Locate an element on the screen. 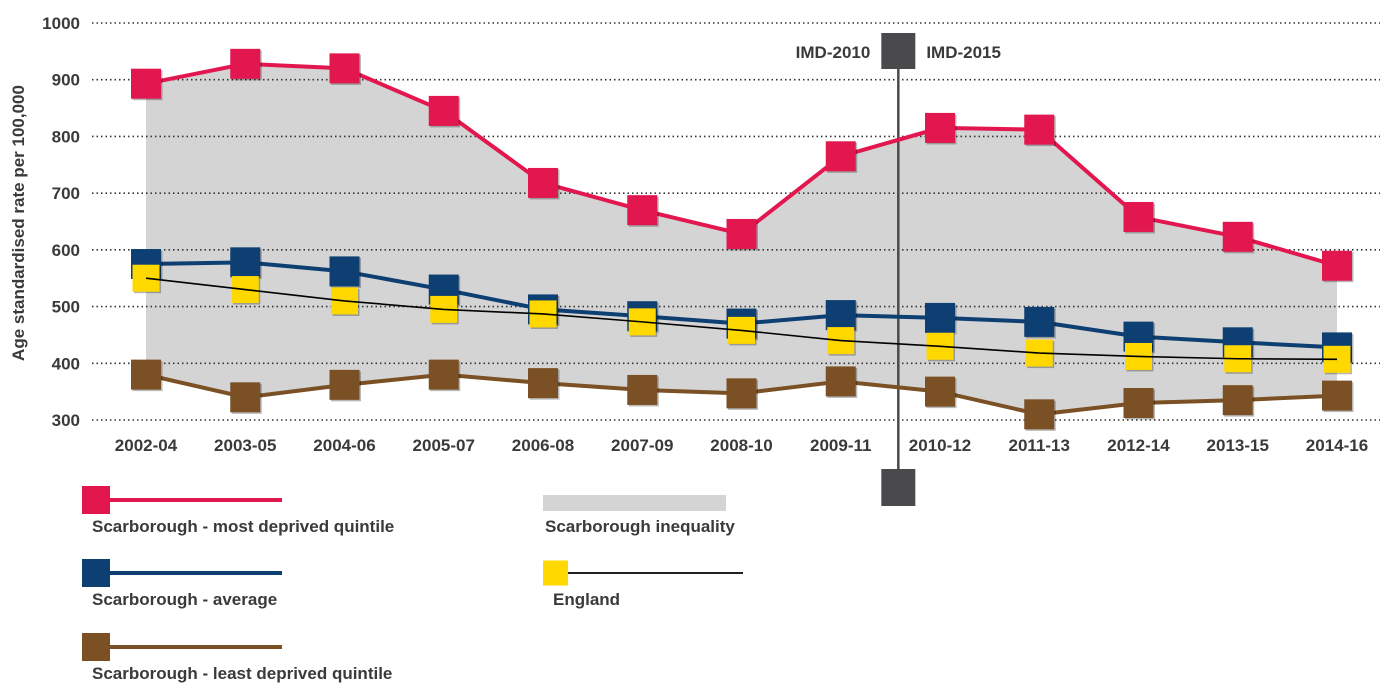  series-england is located at coordinates (742, 319).